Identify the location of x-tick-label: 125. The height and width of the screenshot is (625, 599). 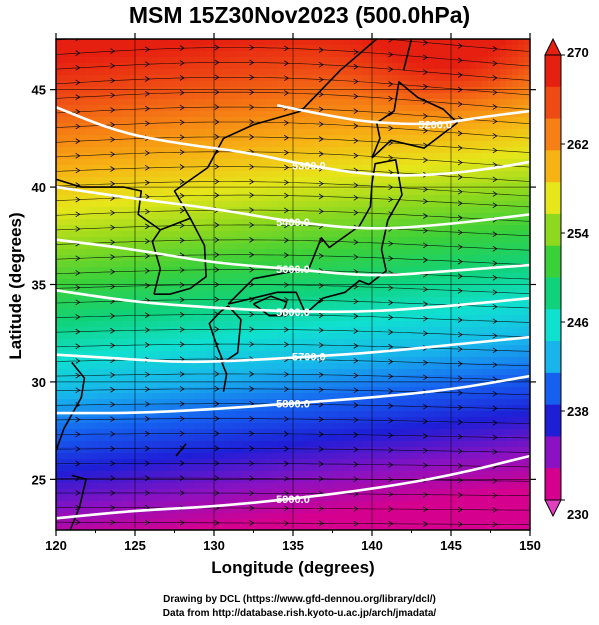
(135, 545).